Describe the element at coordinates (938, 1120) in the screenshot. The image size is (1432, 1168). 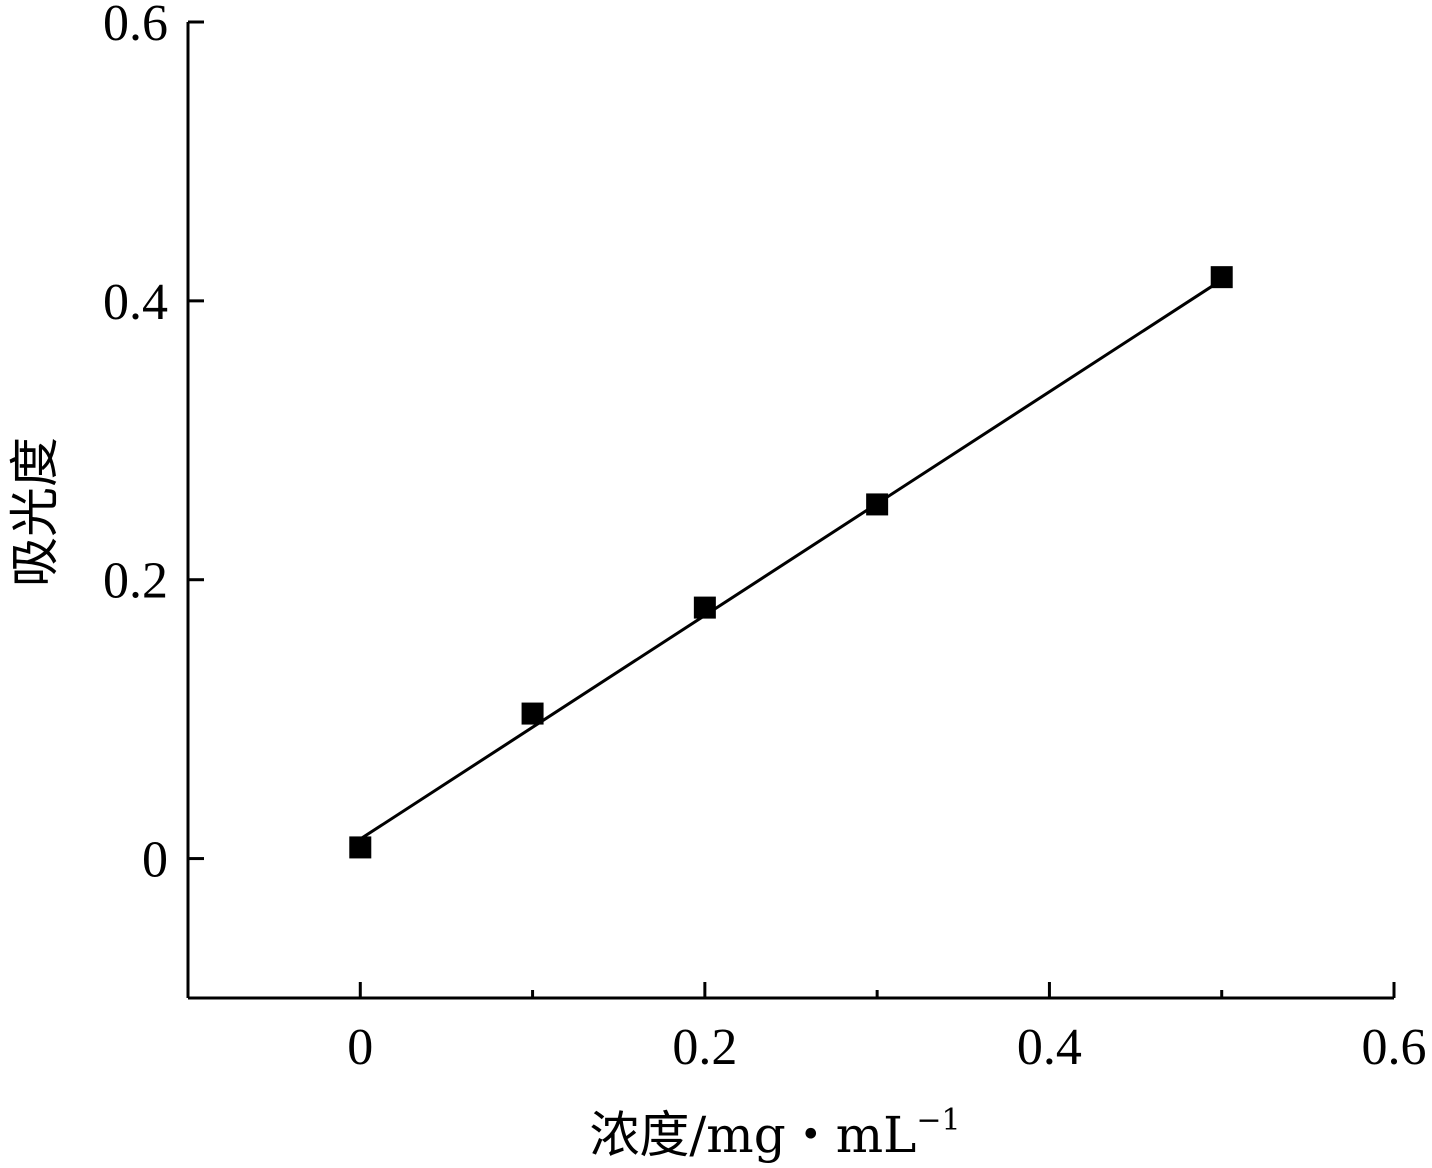
I see `x-axis-title-superscript: −1` at that location.